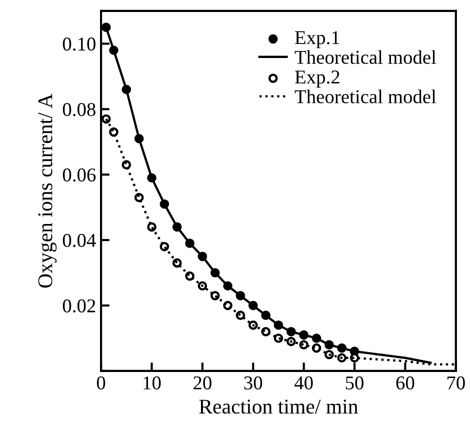 This screenshot has width=470, height=439. What do you see at coordinates (278, 407) in the screenshot?
I see `x-axis-title: Reaction time/ min` at bounding box center [278, 407].